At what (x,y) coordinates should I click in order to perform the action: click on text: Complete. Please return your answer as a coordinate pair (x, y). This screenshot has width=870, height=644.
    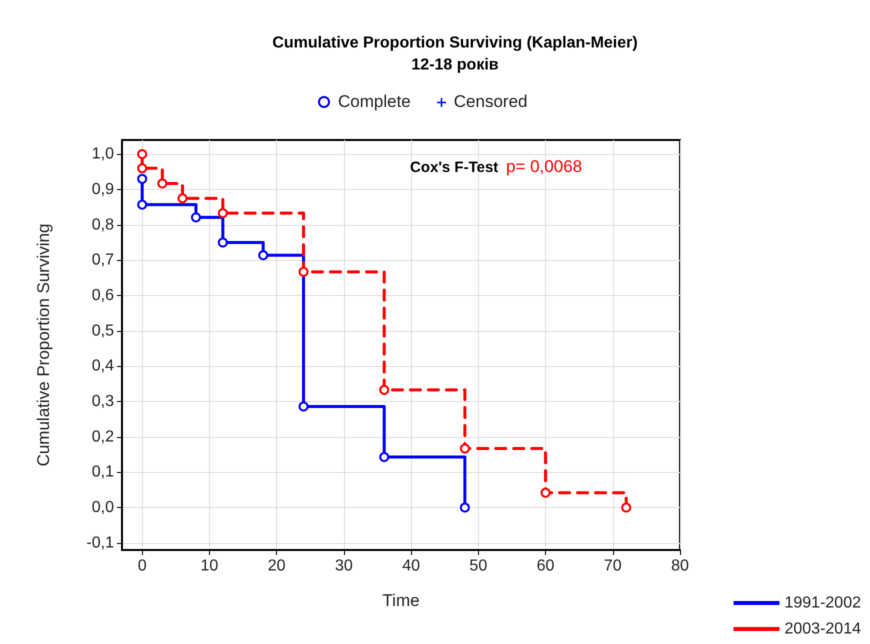
    Looking at the image, I should click on (374, 102).